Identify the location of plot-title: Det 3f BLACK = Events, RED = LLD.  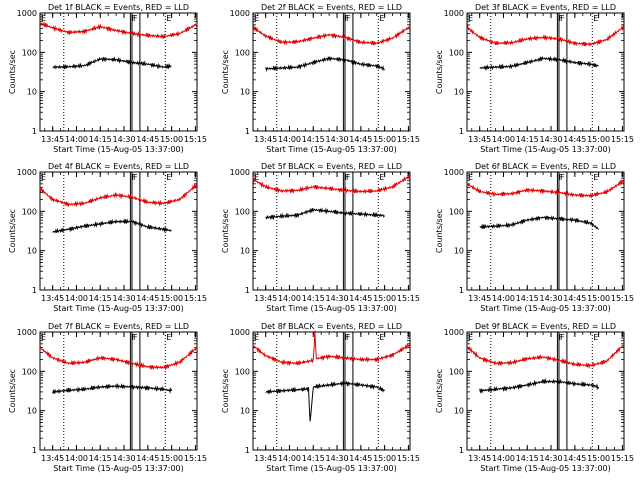
(545, 7).